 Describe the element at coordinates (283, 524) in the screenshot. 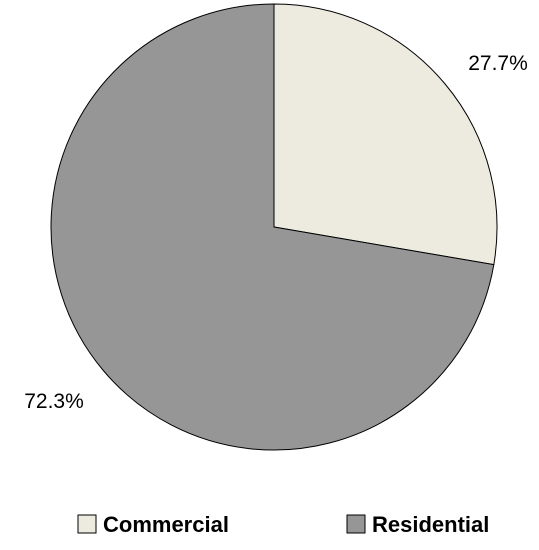

I see `legend: Commercial Residential` at that location.